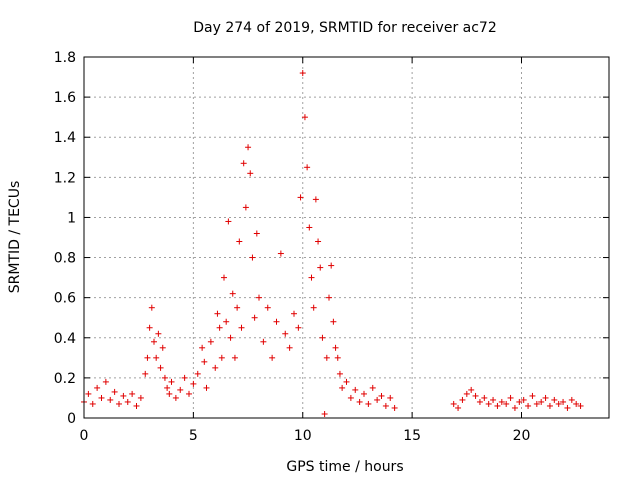 This screenshot has width=640, height=480. Describe the element at coordinates (65, 178) in the screenshot. I see `y-tick-label: 1.2` at that location.